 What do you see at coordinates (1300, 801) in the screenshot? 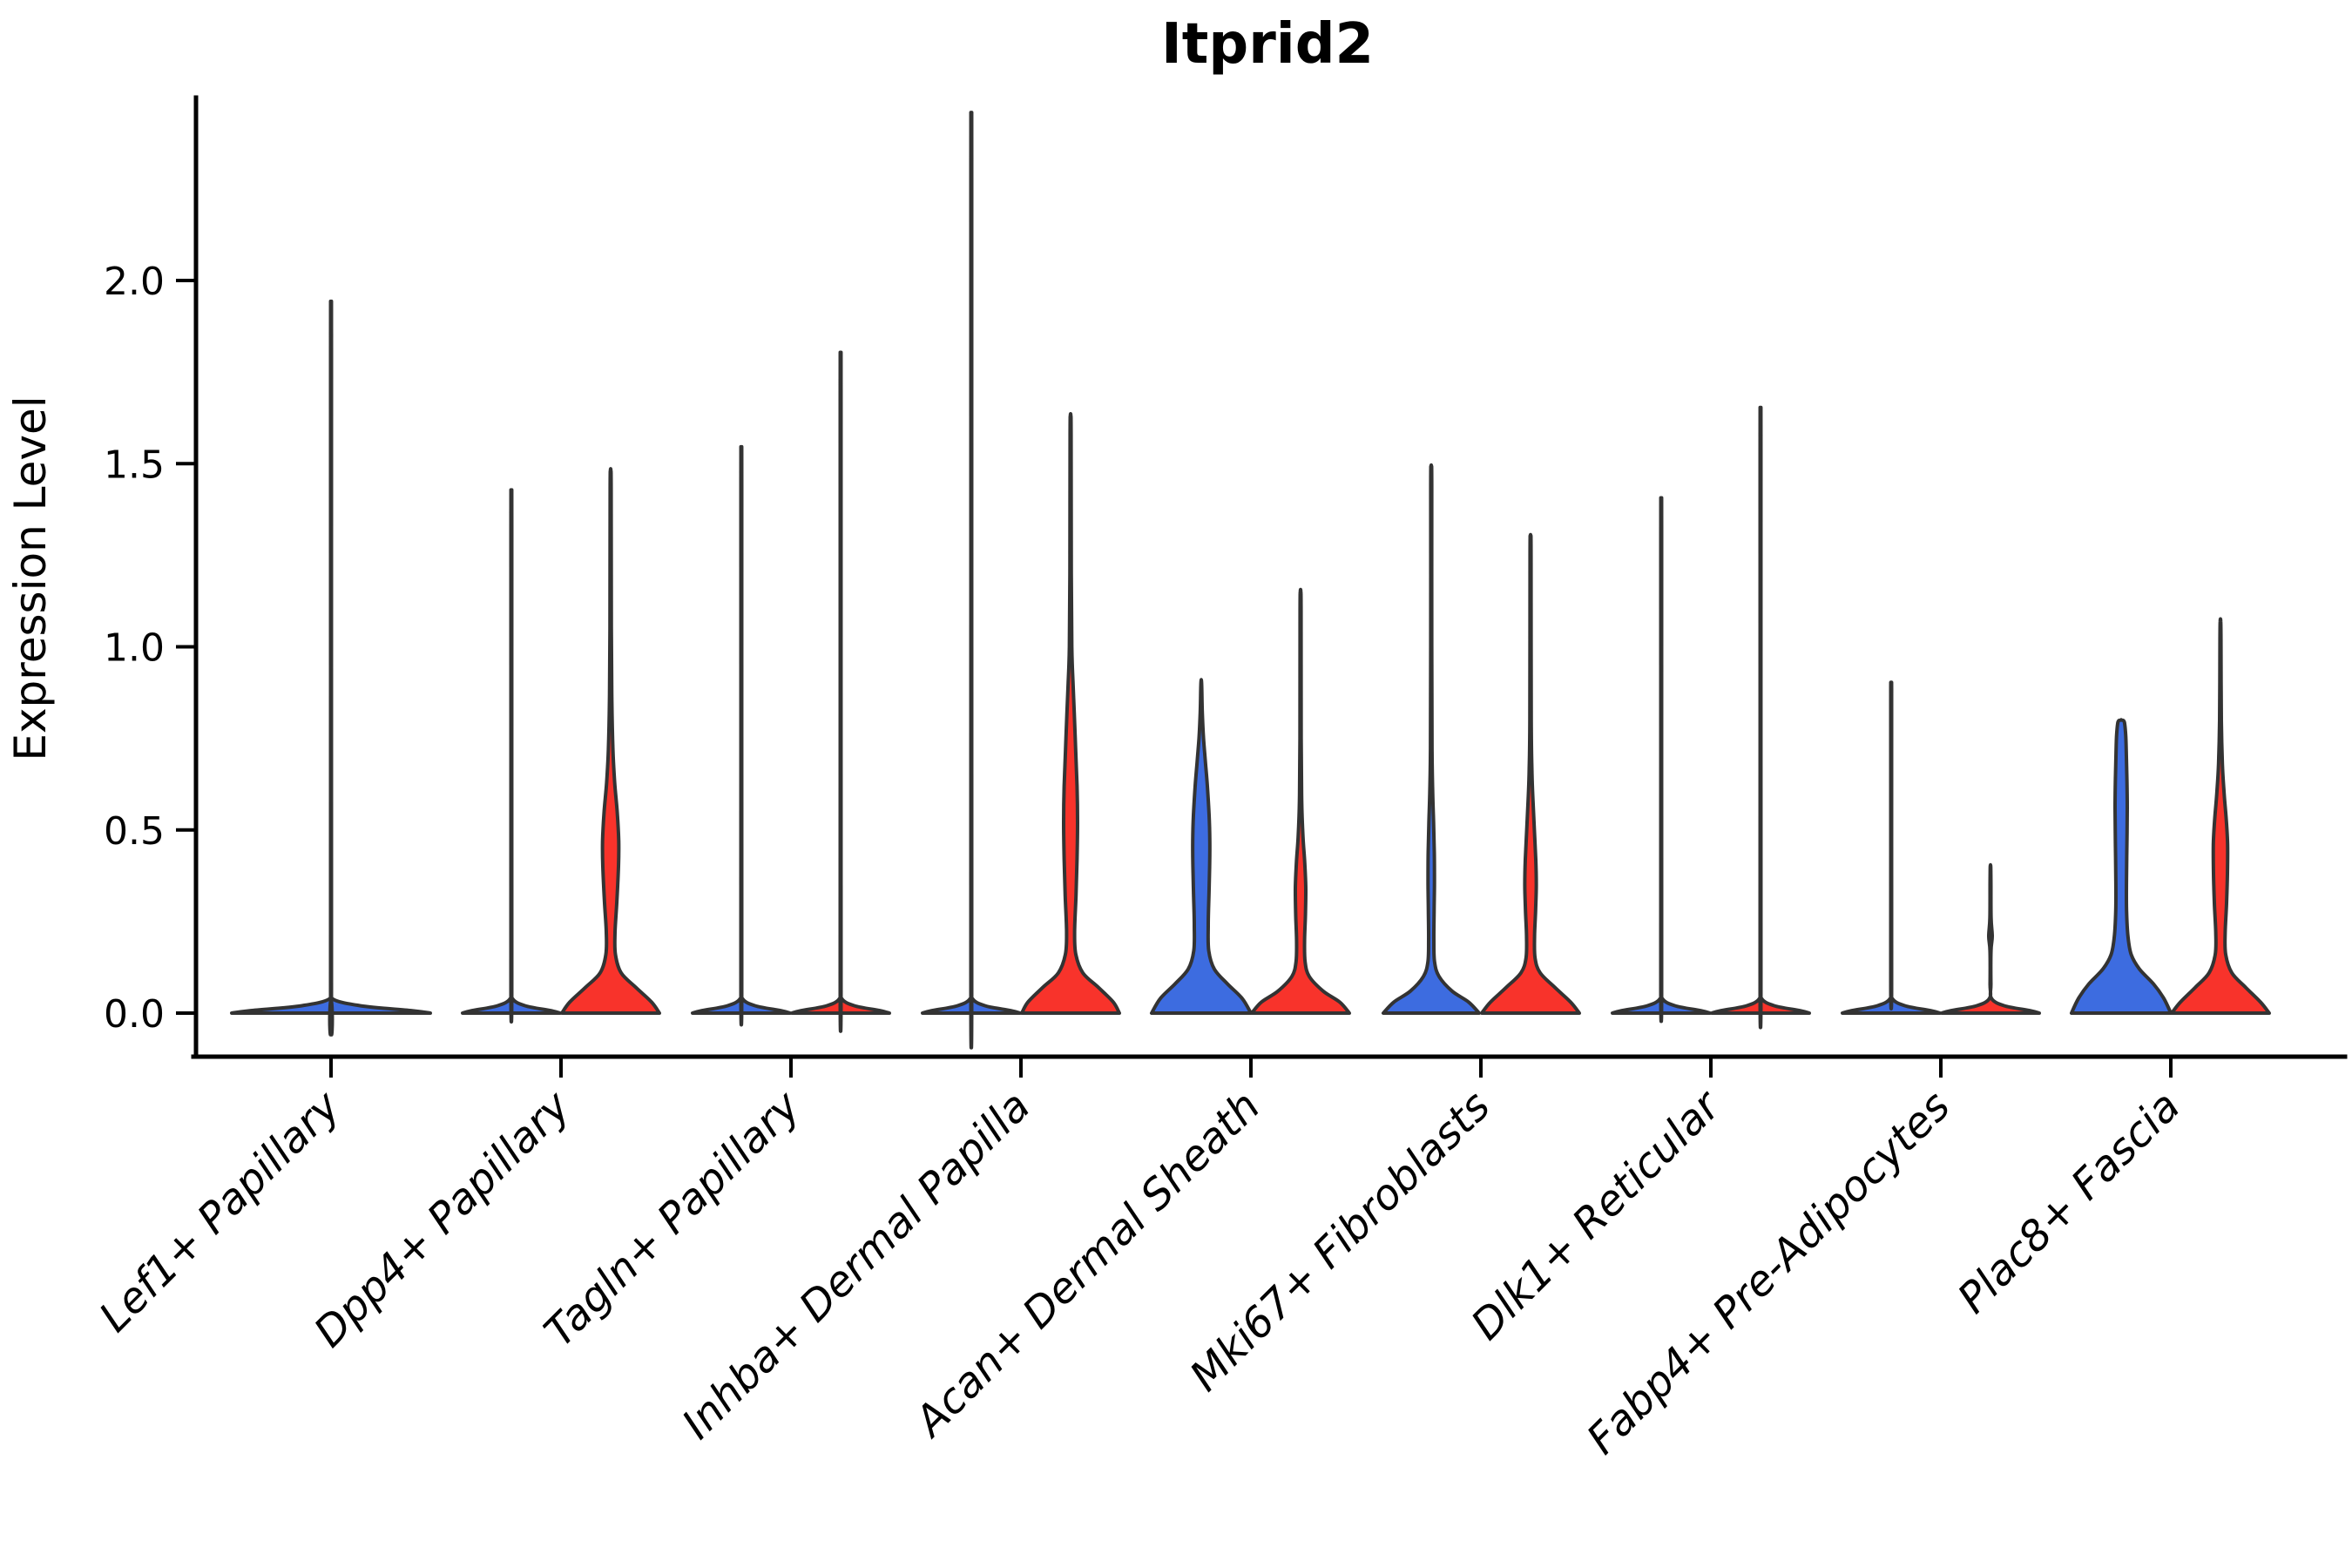
I see `violin-acan+-right-red` at bounding box center [1300, 801].